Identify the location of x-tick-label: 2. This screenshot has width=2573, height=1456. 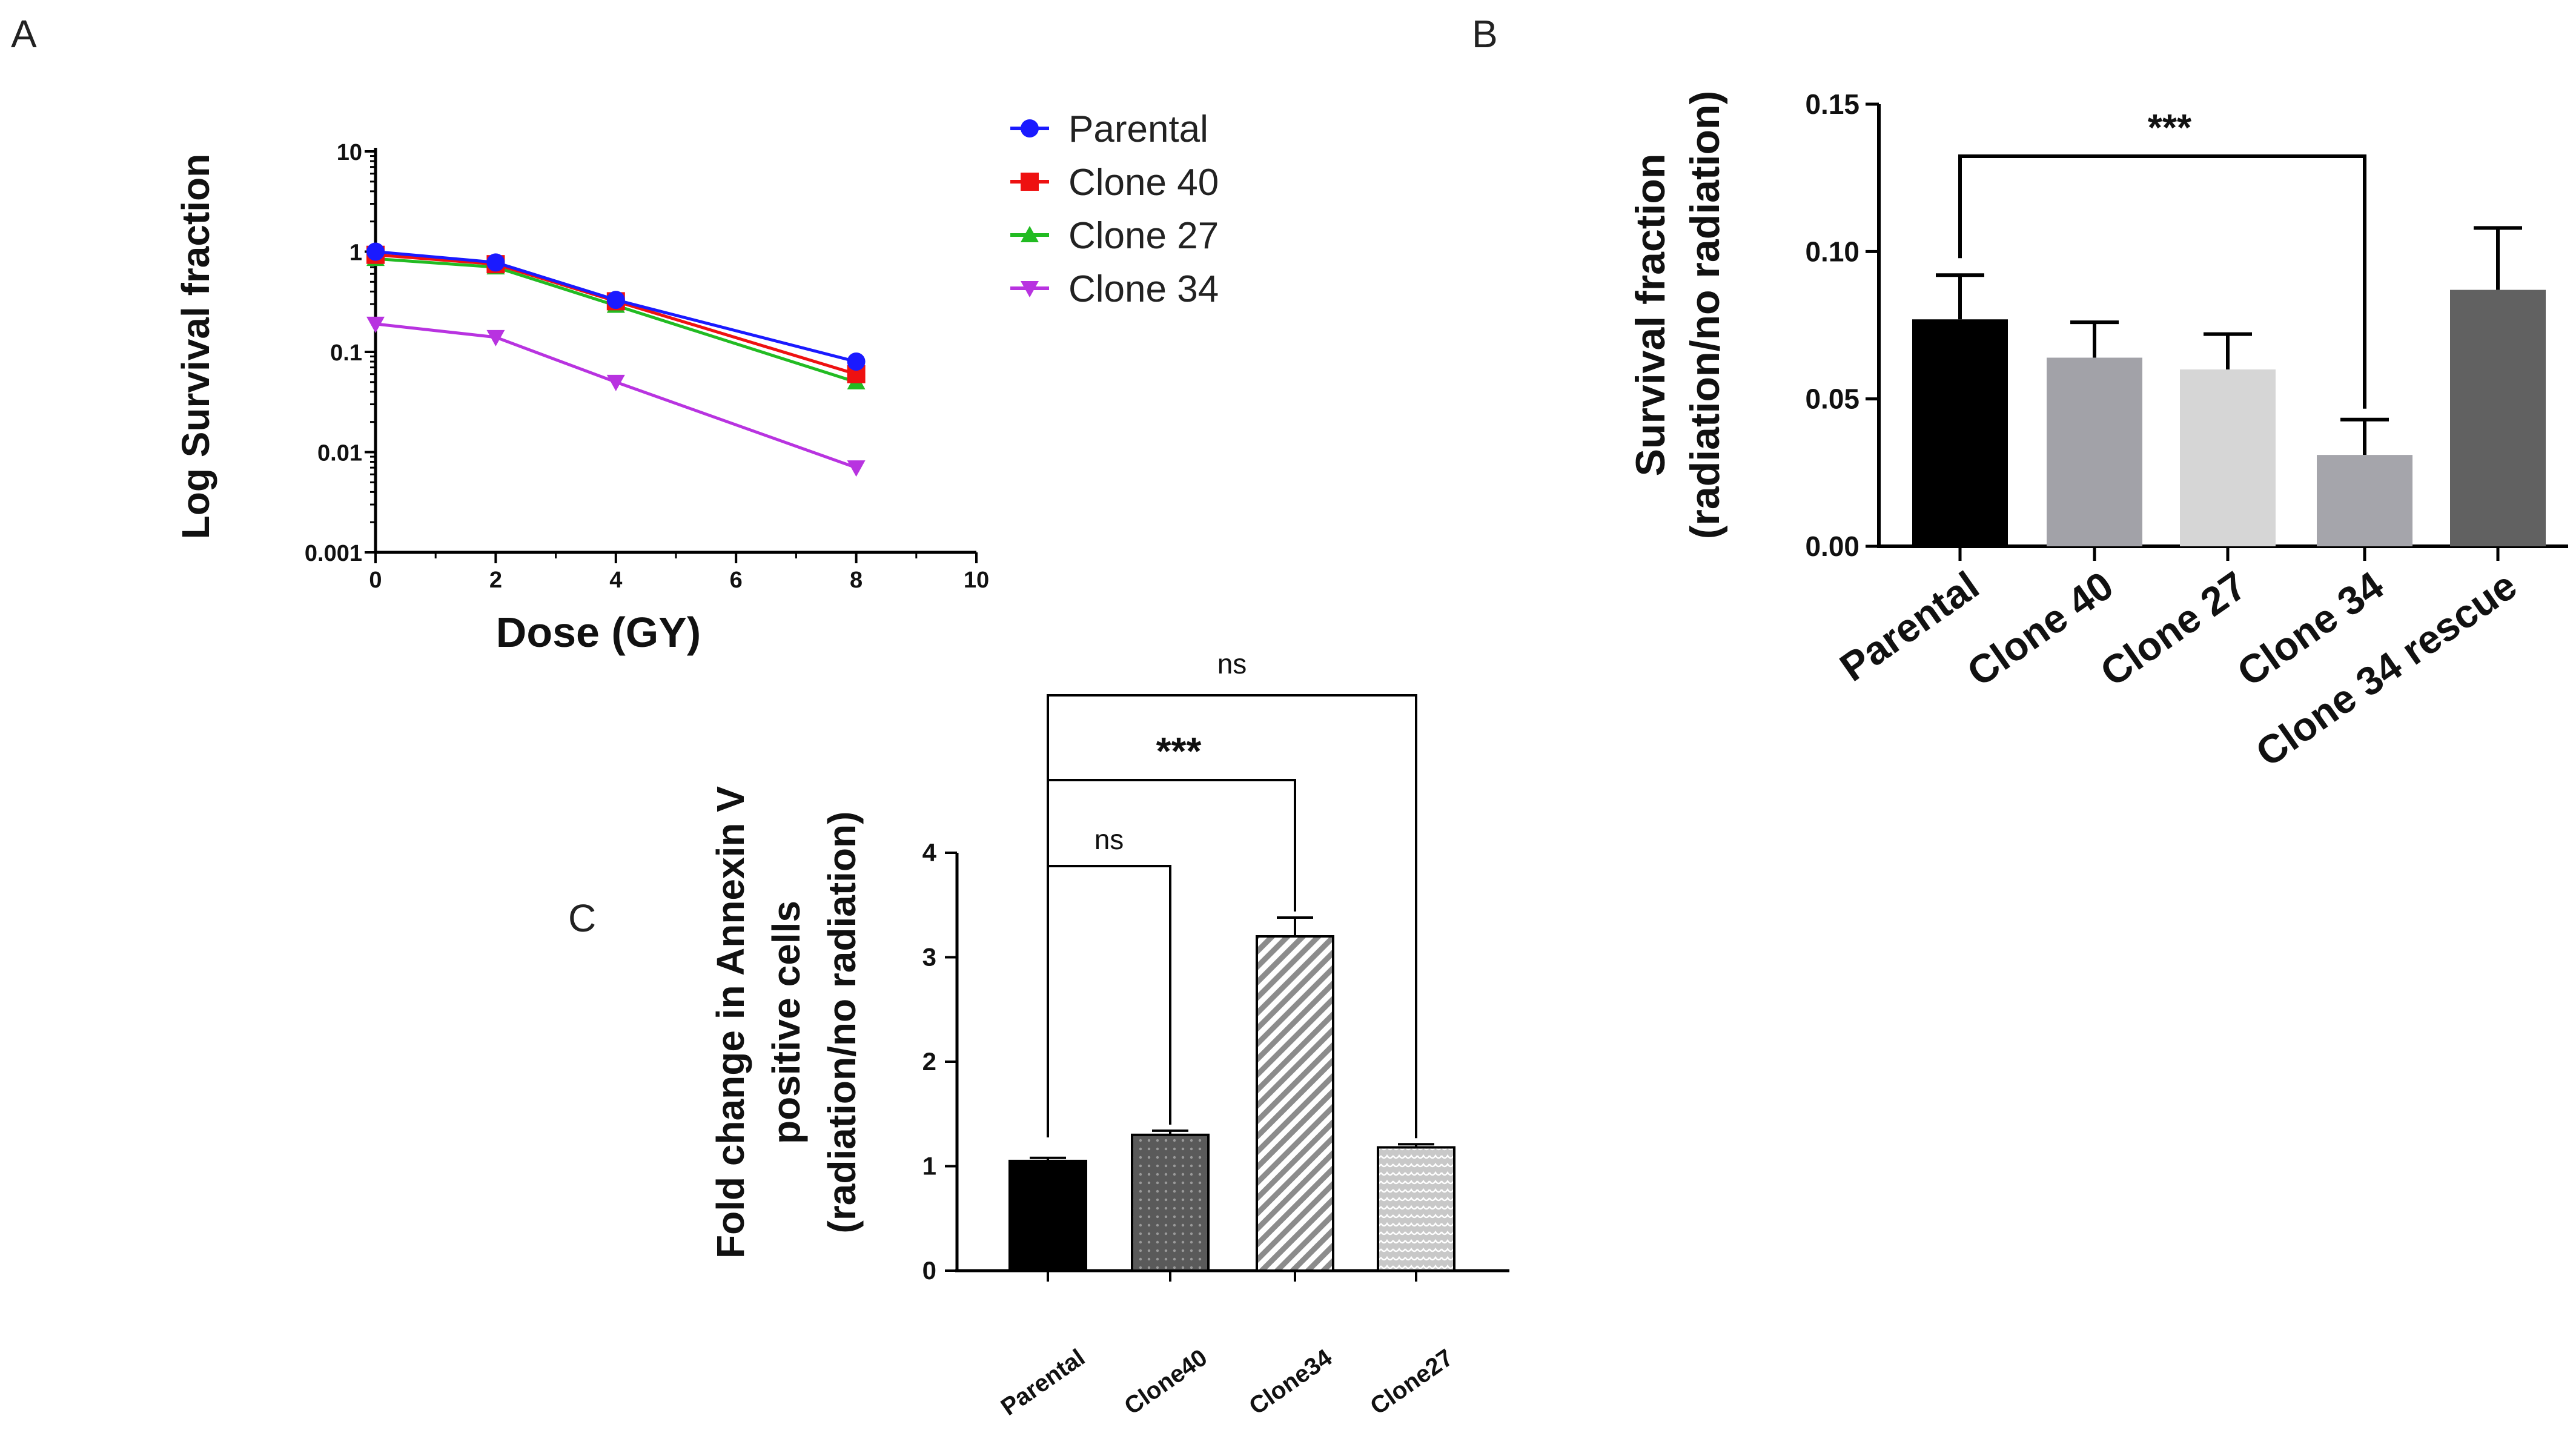
(495, 580).